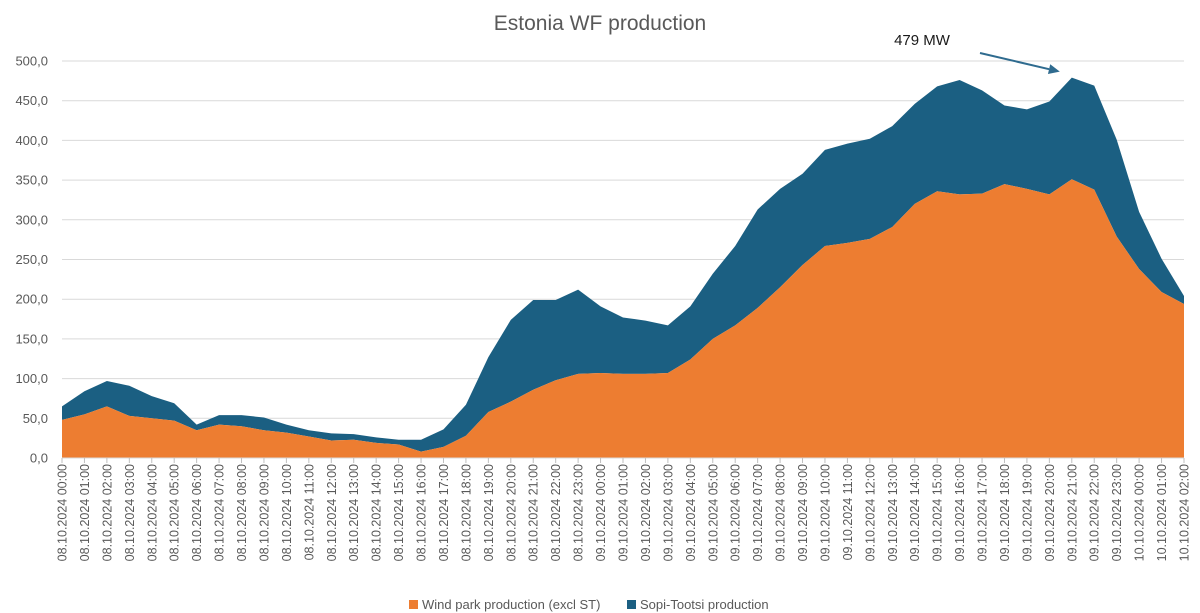  Describe the element at coordinates (31, 61) in the screenshot. I see `y-tick-label: 500,0` at that location.